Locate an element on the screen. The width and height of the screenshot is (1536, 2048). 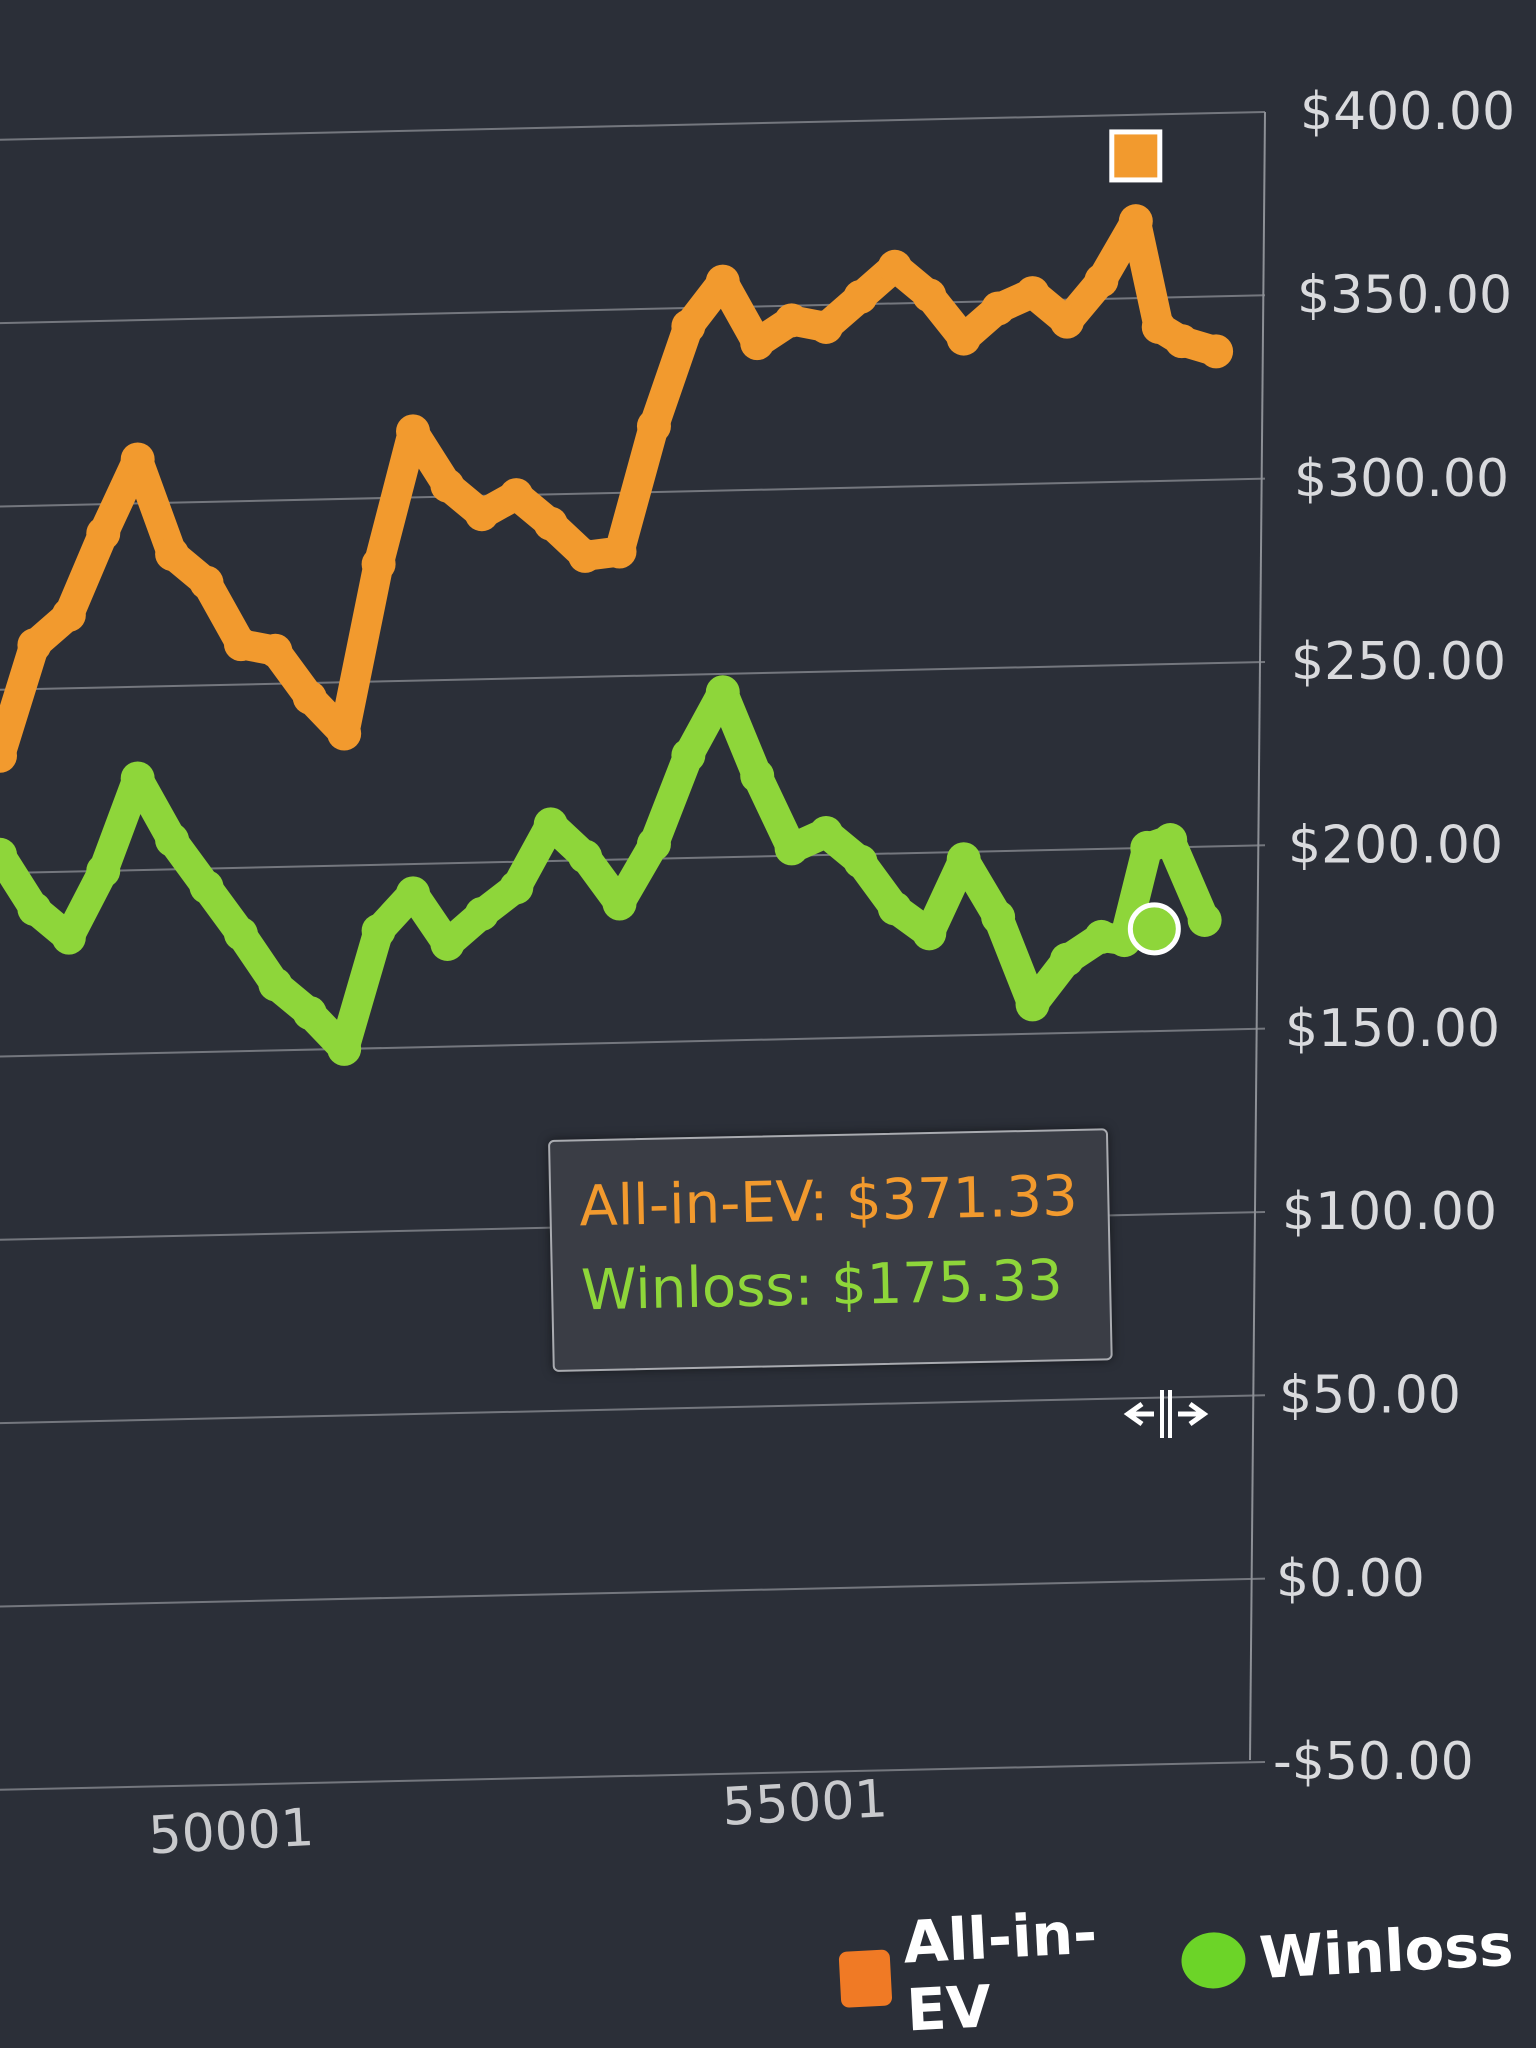
y-tick-label: $350.00 is located at coordinates (1404, 296).